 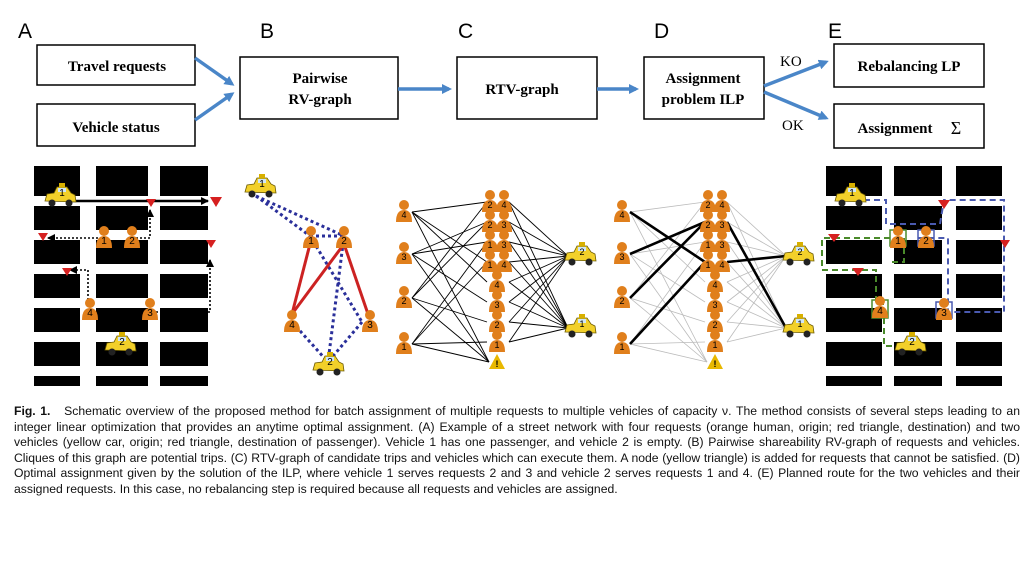 What do you see at coordinates (116, 128) in the screenshot?
I see `vehicle-status-label: Vehicle status` at bounding box center [116, 128].